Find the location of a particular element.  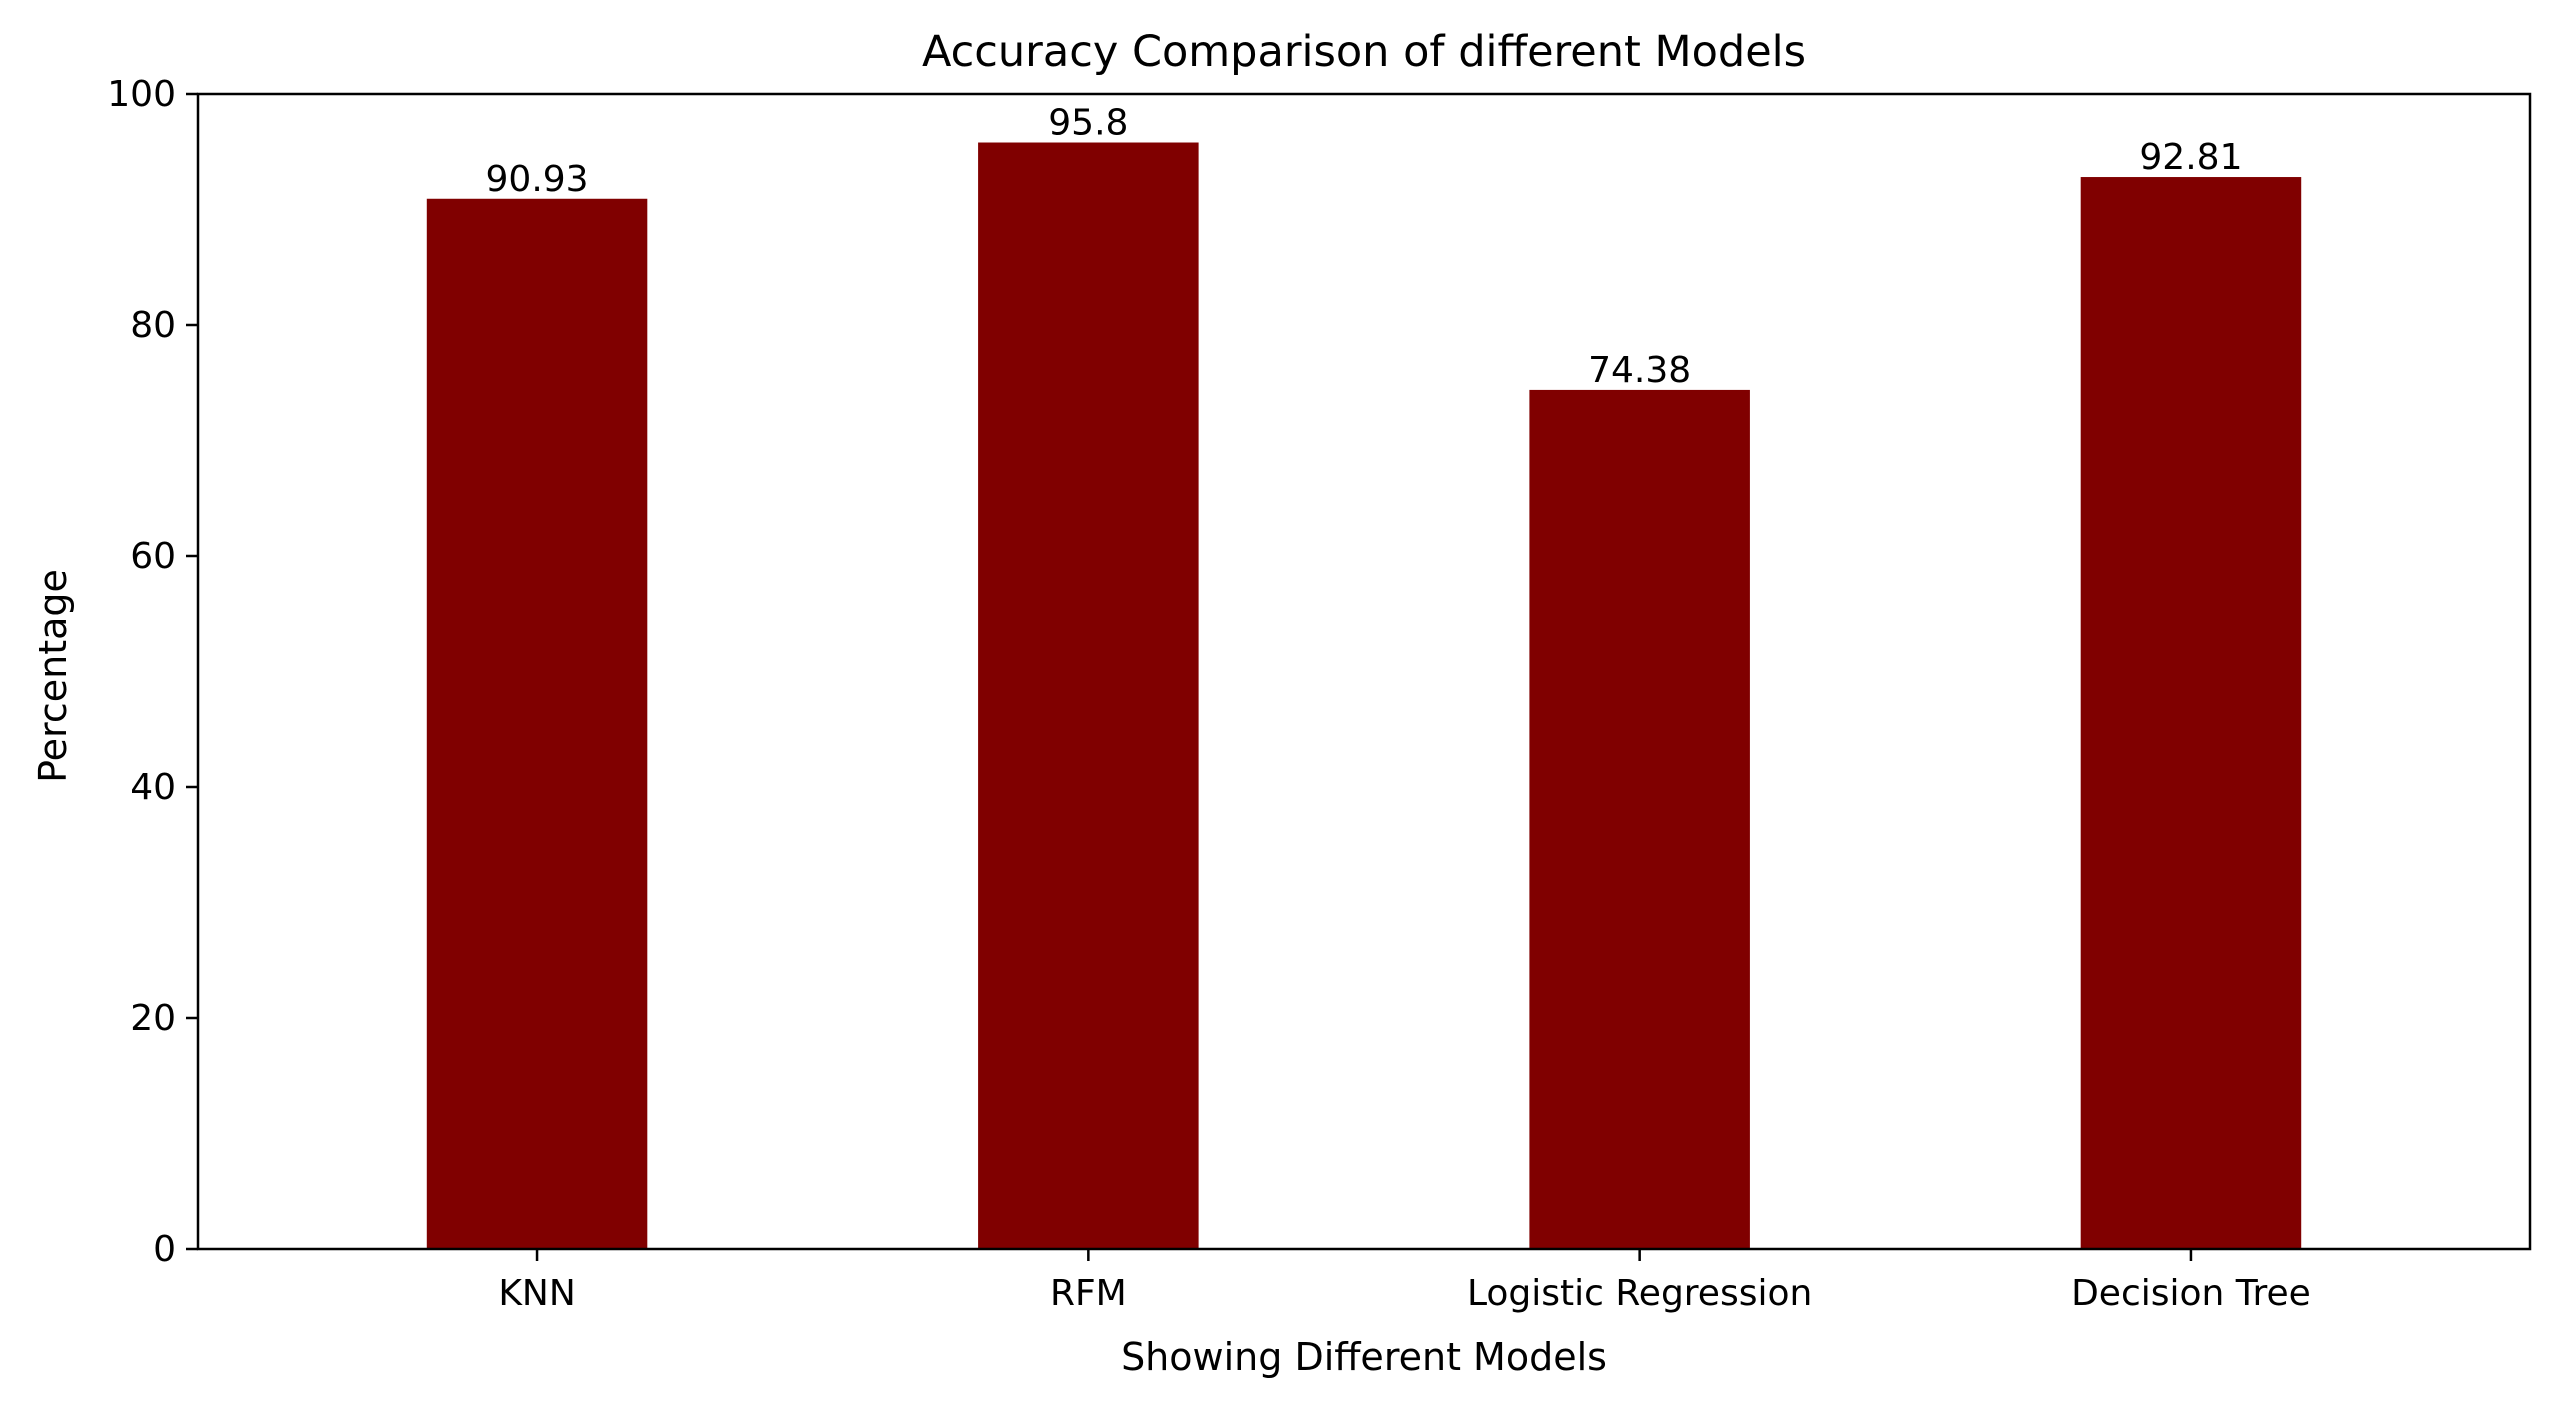

bar-value-label: 95.8 is located at coordinates (1088, 123).